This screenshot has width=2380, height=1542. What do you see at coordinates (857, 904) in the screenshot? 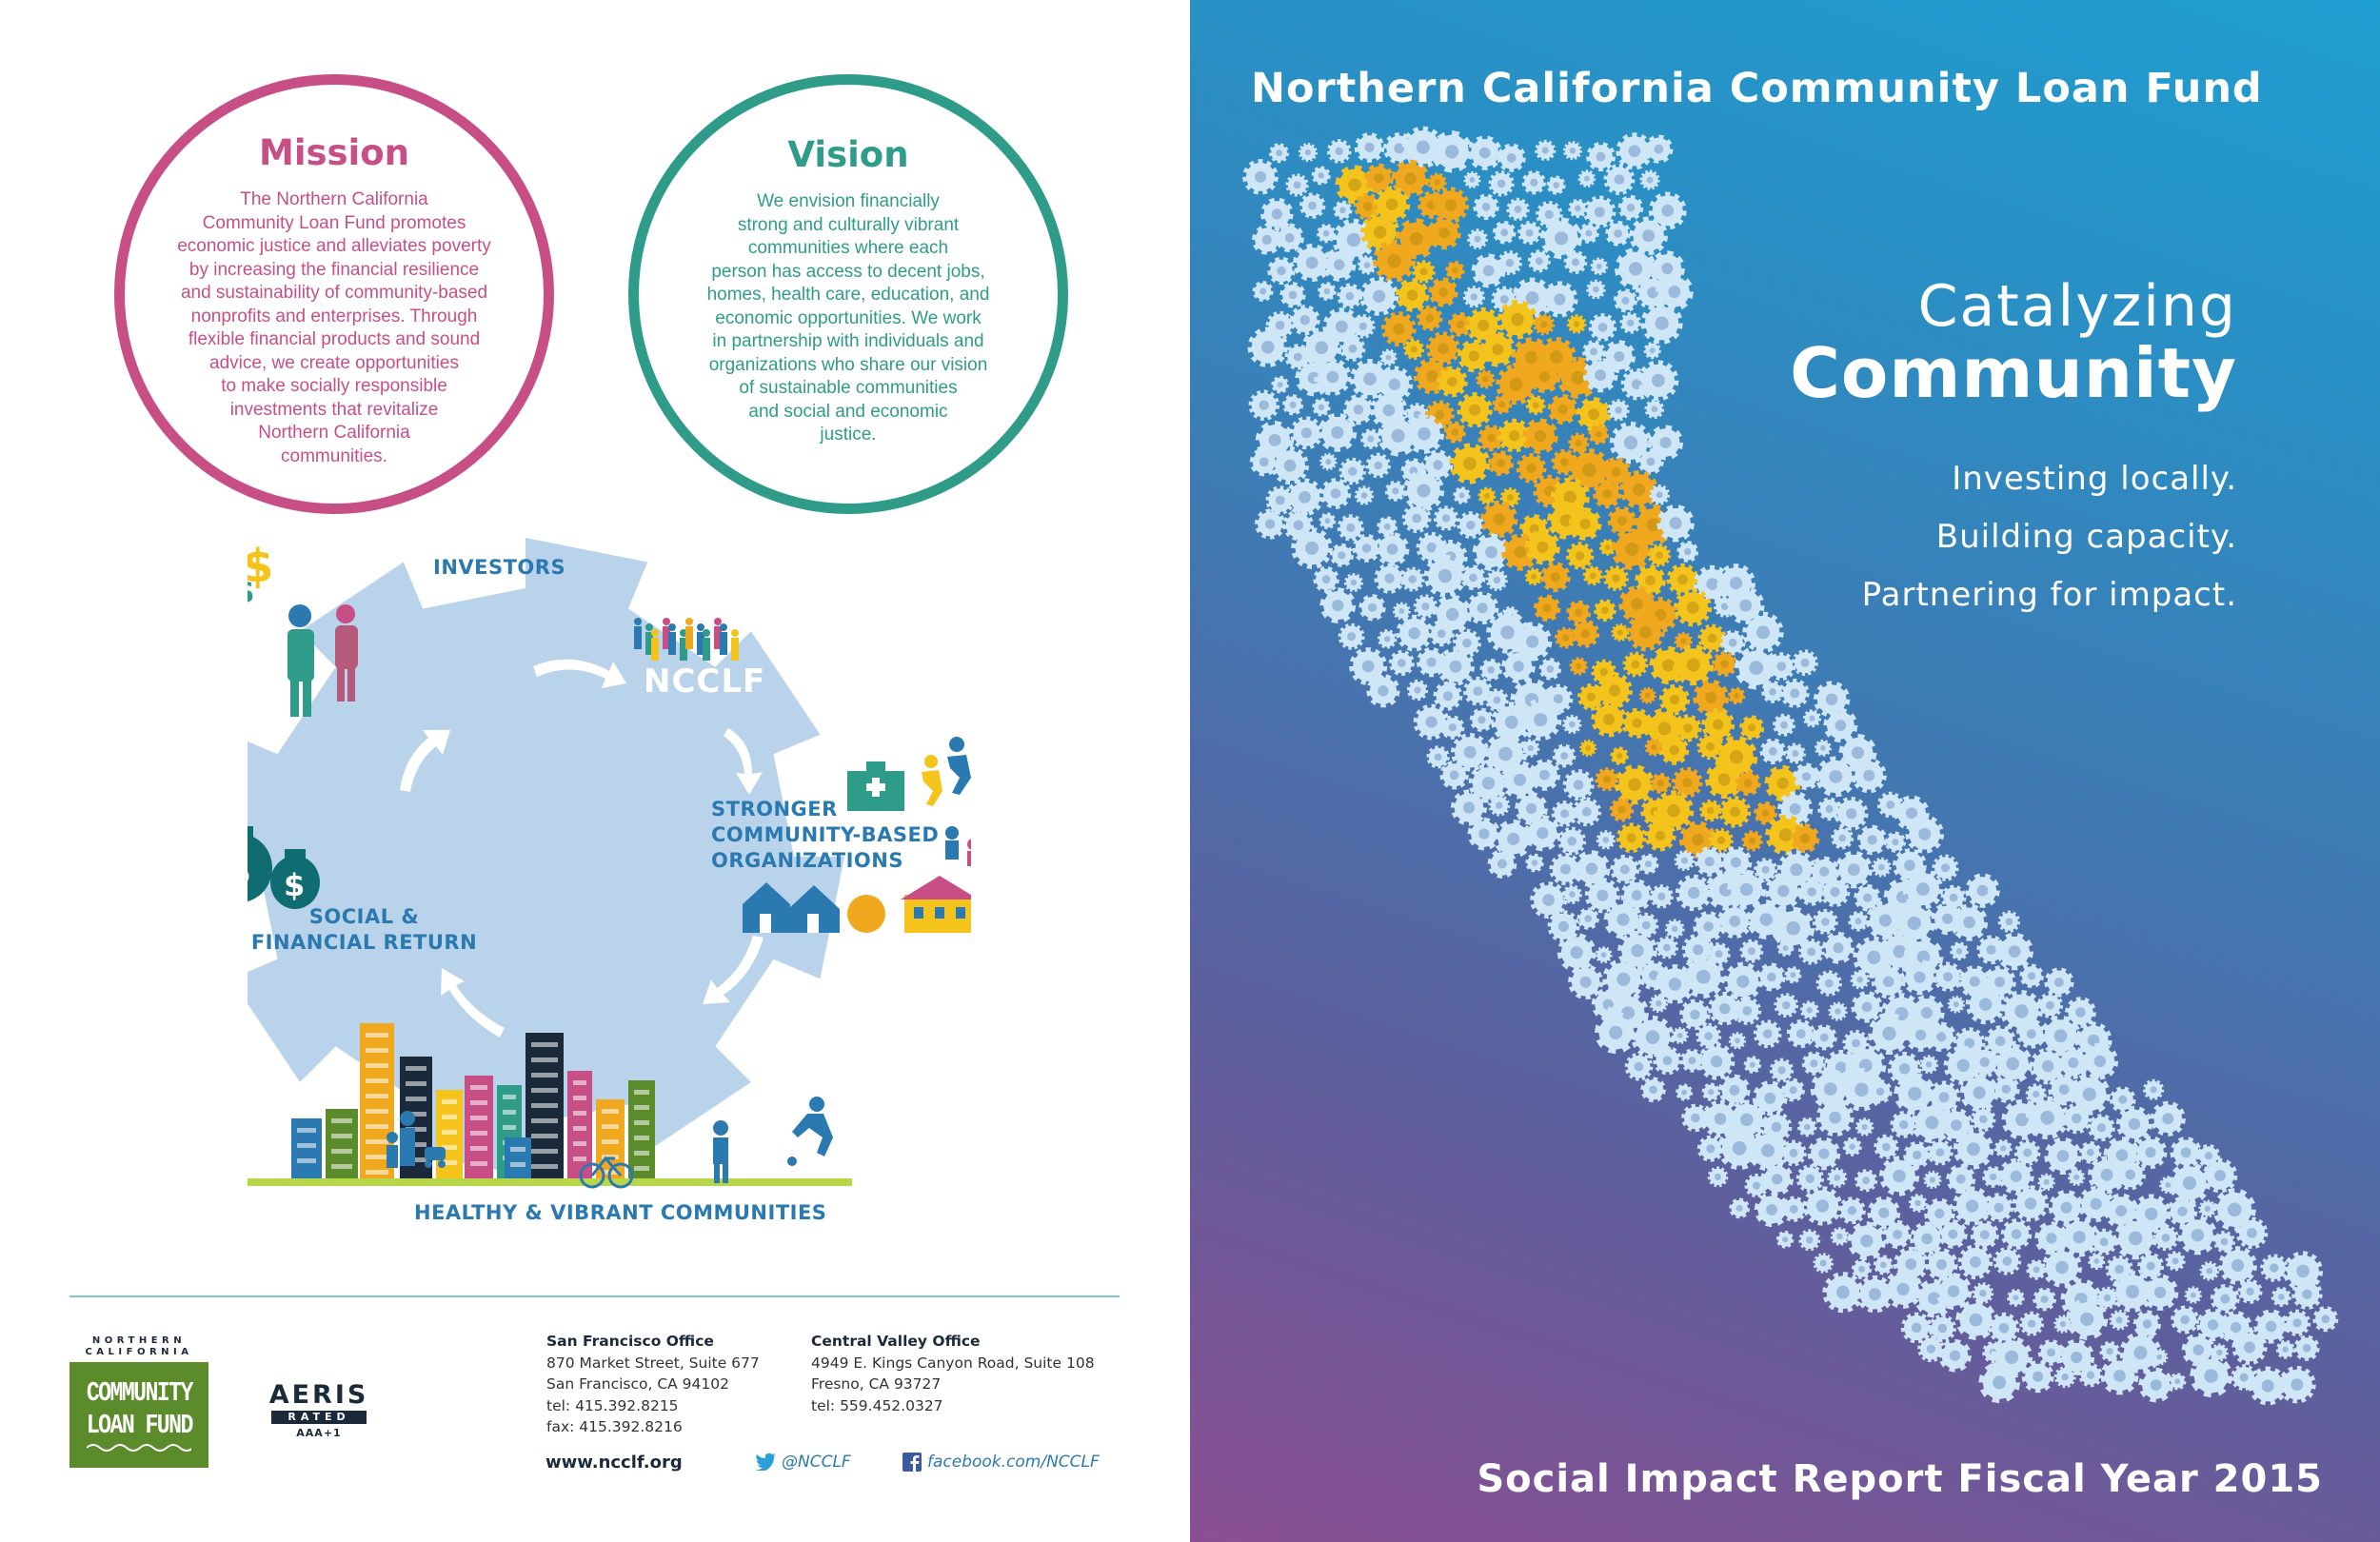
I see `houses-icon` at bounding box center [857, 904].